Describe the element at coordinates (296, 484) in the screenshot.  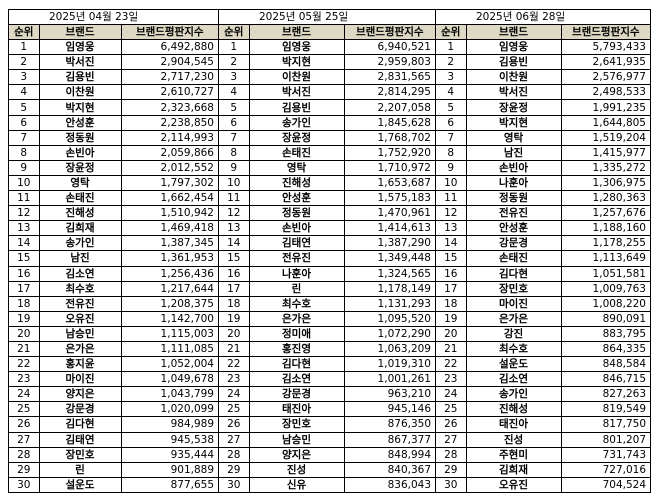
I see `brand-cell: 신유` at that location.